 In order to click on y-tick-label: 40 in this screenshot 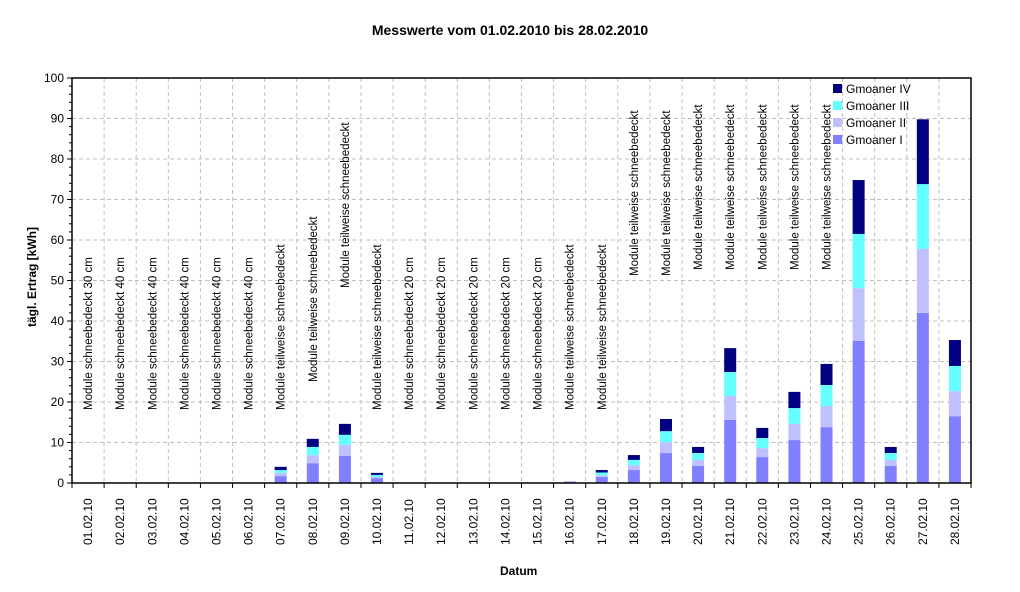, I will do `click(58, 321)`.